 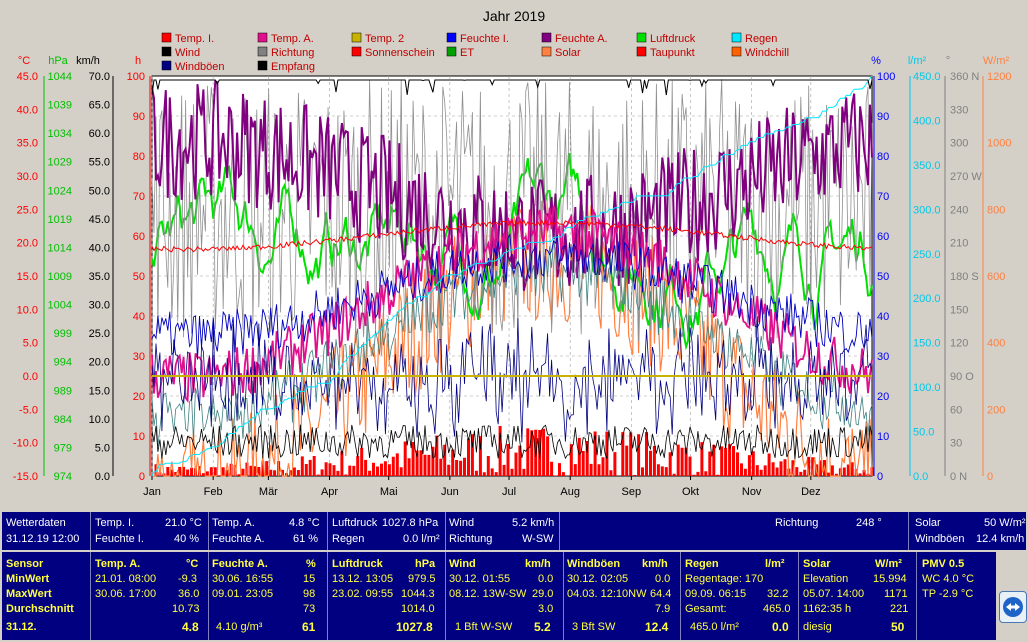 What do you see at coordinates (714, 627) in the screenshot?
I see `regen-extra: 465.0 l/m²` at bounding box center [714, 627].